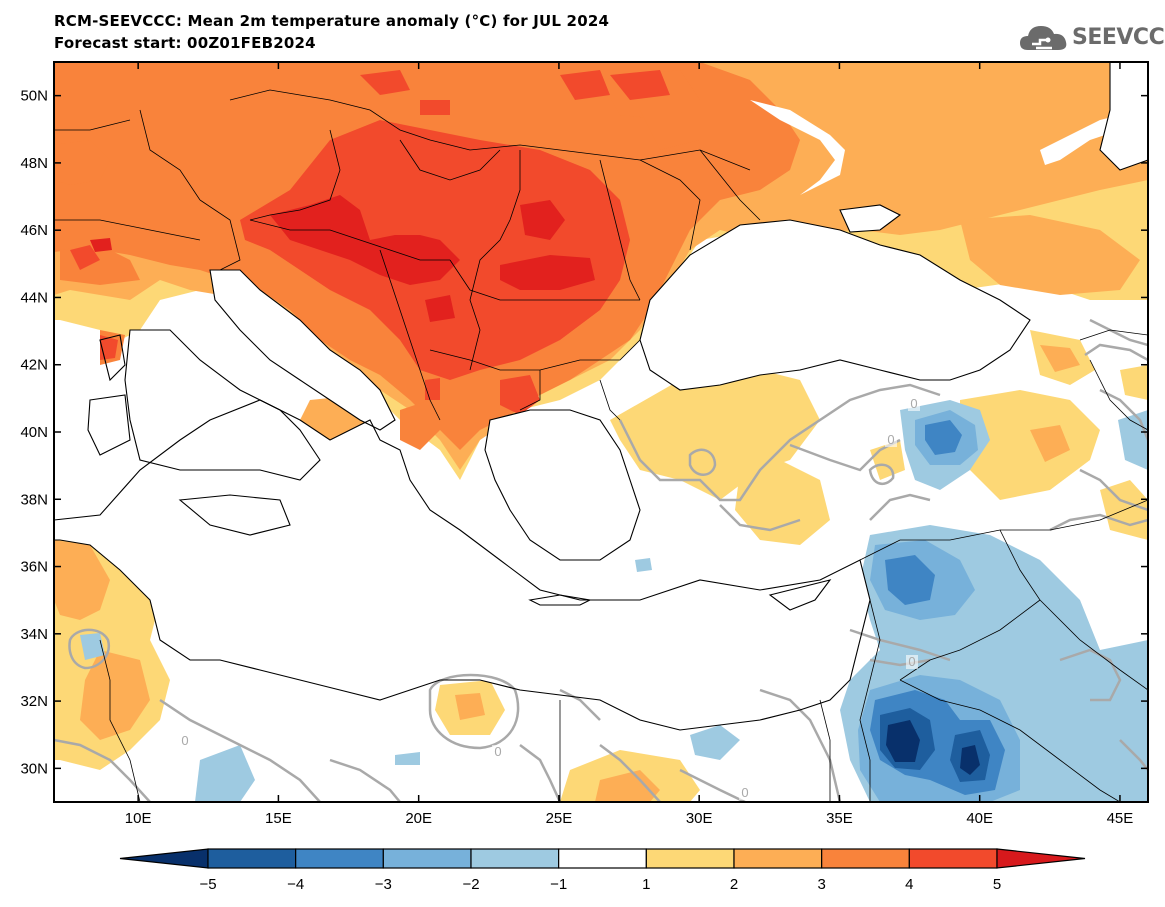 The height and width of the screenshot is (907, 1165). Describe the element at coordinates (34, 365) in the screenshot. I see `lat-tick-label: 42N` at that location.